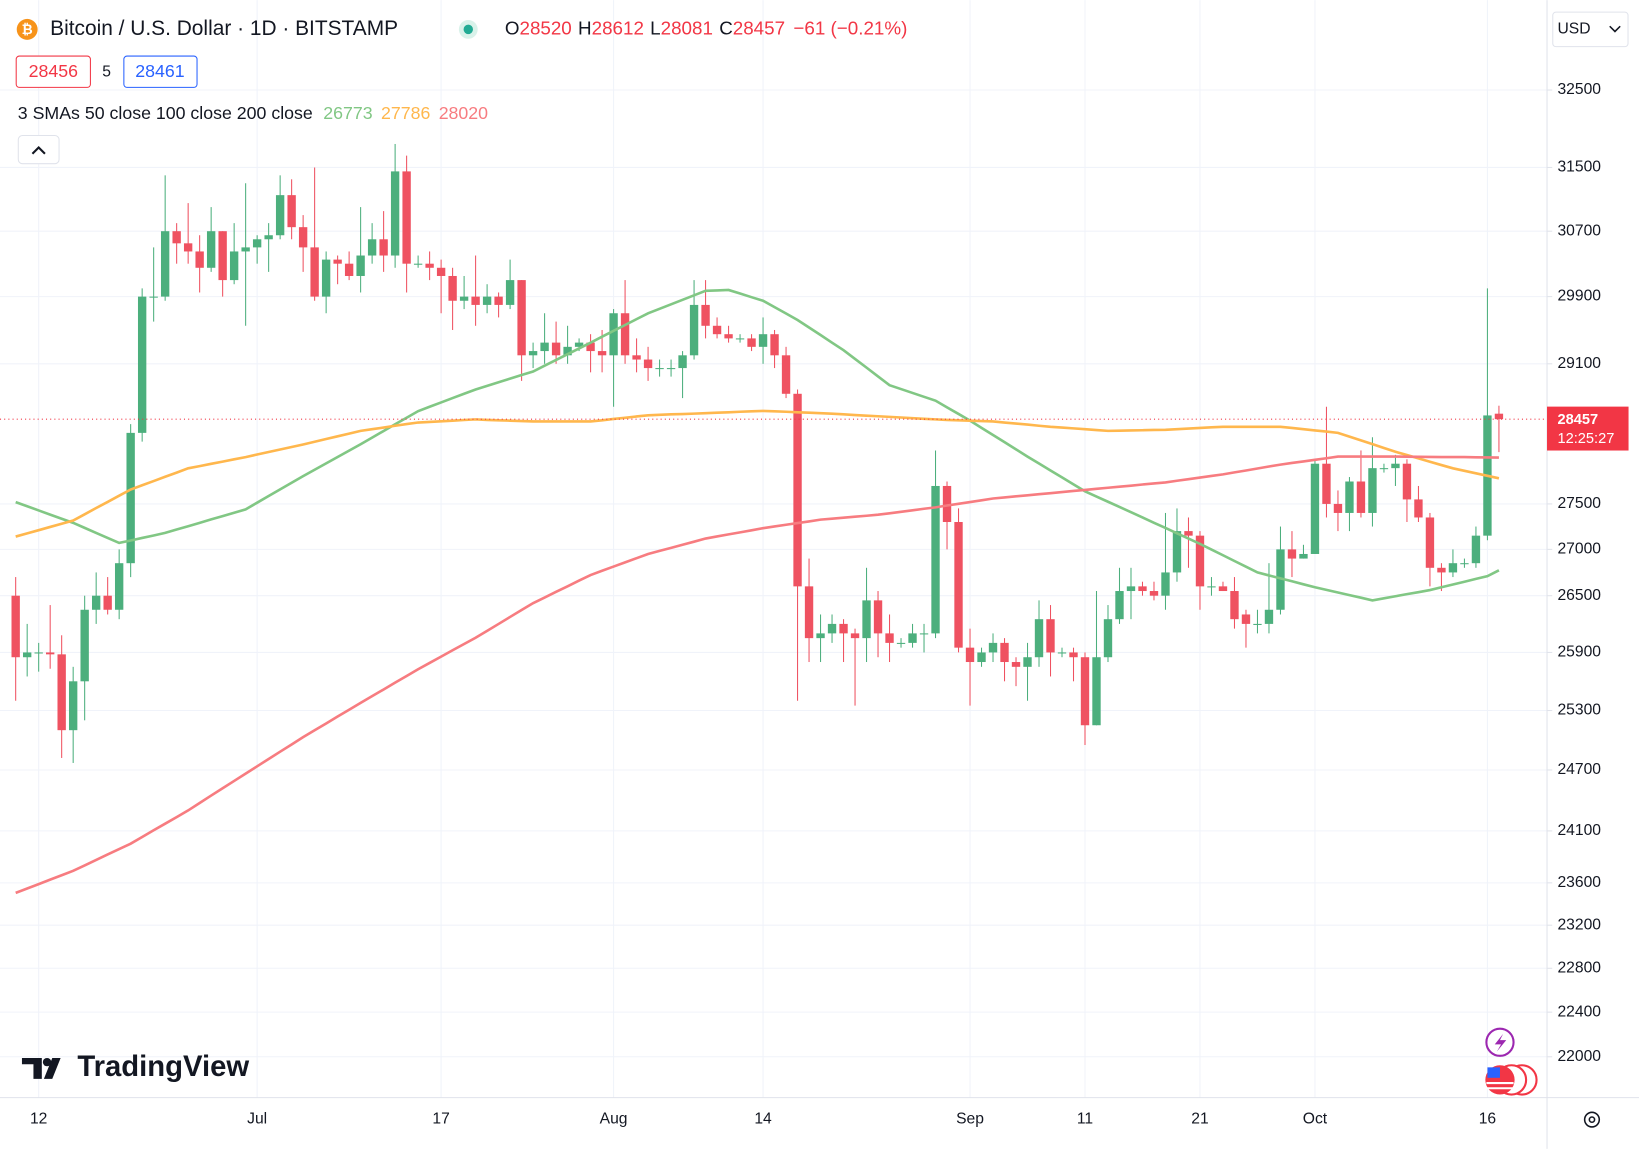 This screenshot has height=1149, width=1639. I want to click on y-tick-label: 22400, so click(1579, 1011).